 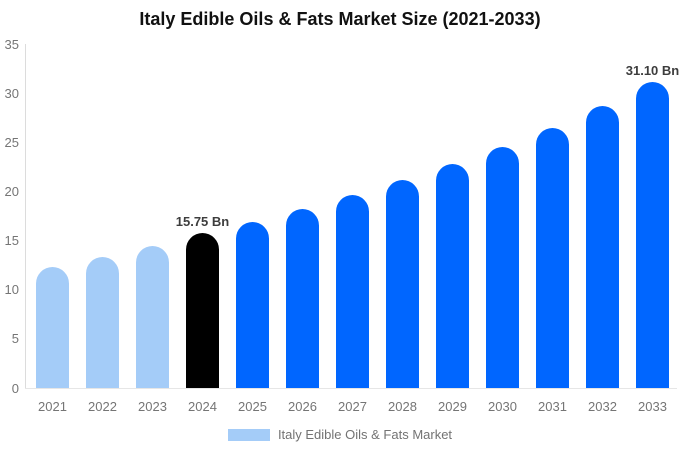 I want to click on y-tick-label: 5, so click(x=15, y=339).